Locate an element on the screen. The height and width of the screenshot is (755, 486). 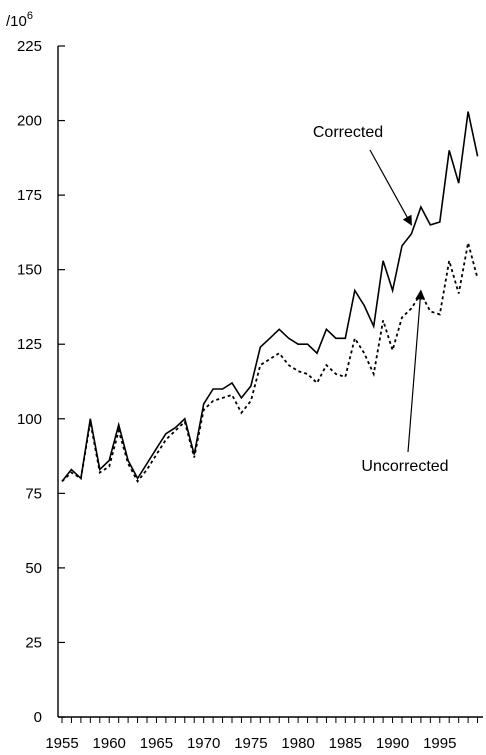
y-unit-exponent: 6 is located at coordinates (30, 16).